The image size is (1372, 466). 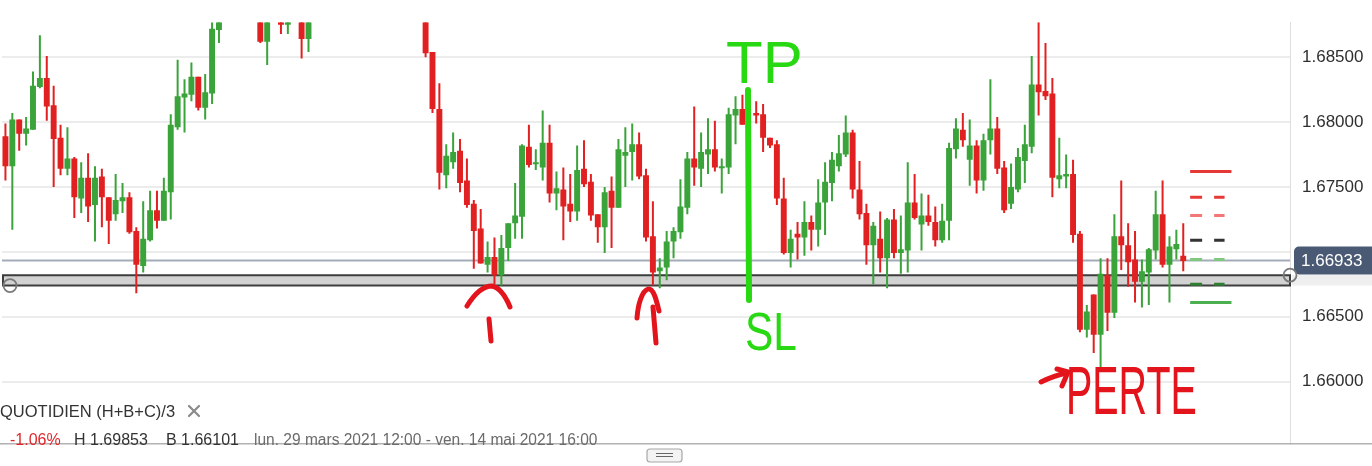 What do you see at coordinates (1333, 186) in the screenshot?
I see `y-tick-label: 1.67500` at bounding box center [1333, 186].